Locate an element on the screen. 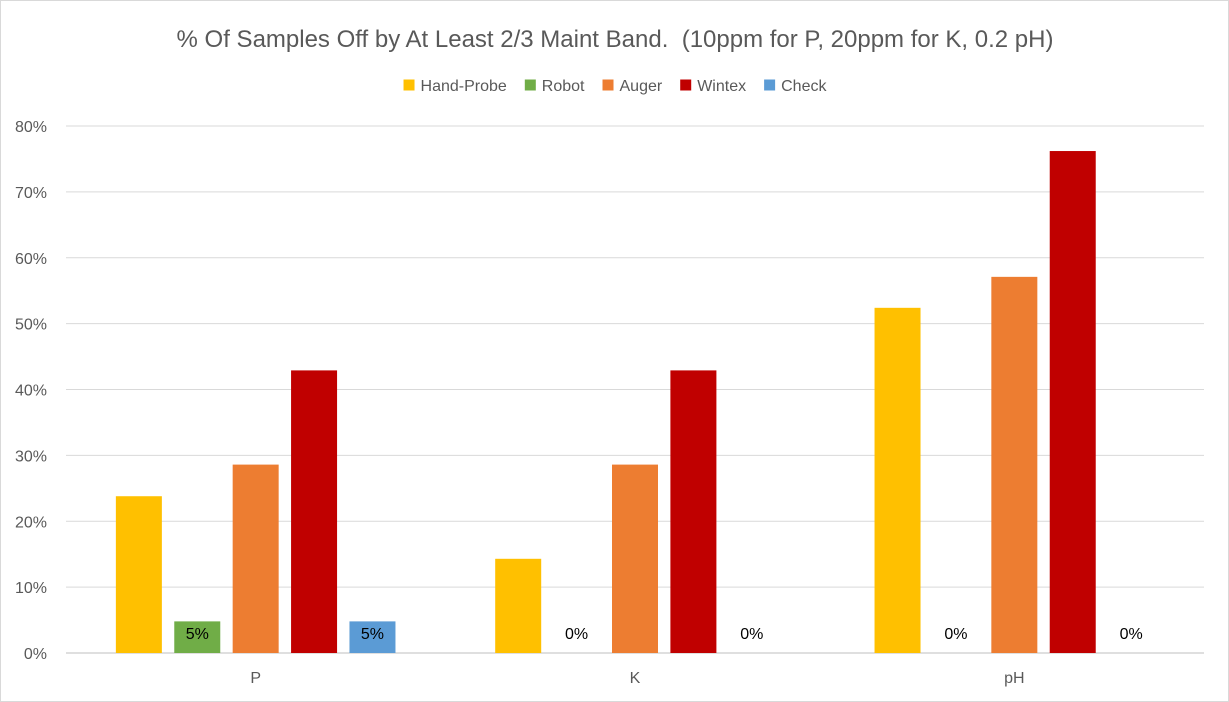 The width and height of the screenshot is (1229, 702). legend-label: Robot is located at coordinates (563, 86).